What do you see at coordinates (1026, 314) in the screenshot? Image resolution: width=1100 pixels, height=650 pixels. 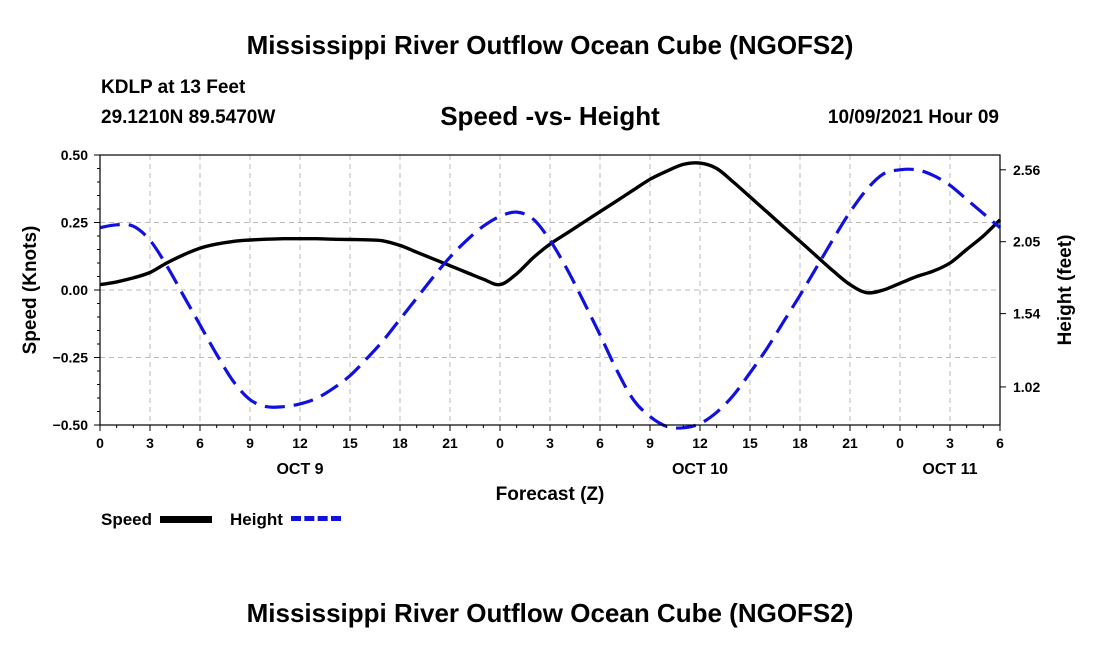 I see `y2-tick-label: 1.54` at bounding box center [1026, 314].